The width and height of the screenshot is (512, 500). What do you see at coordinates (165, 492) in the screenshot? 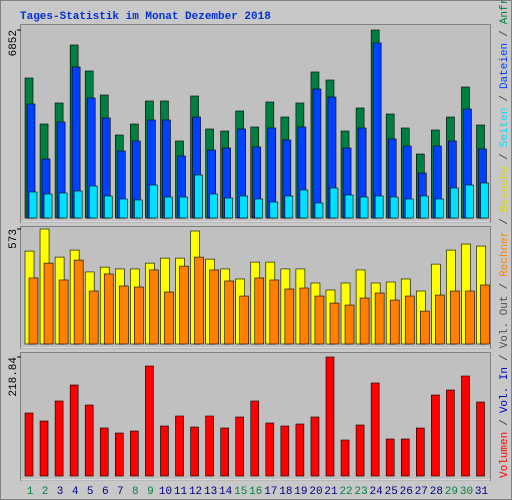
I see `x-tick-label: 10` at bounding box center [165, 492].